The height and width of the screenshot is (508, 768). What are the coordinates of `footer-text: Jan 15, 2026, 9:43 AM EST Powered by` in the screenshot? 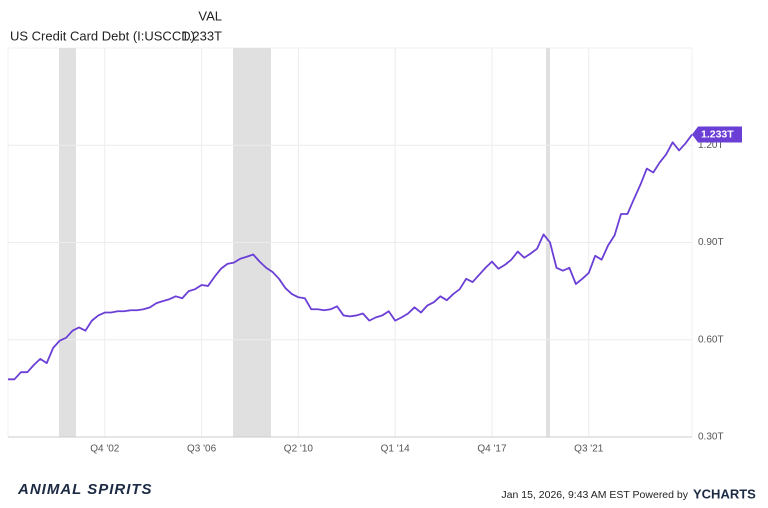 It's located at (594, 495).